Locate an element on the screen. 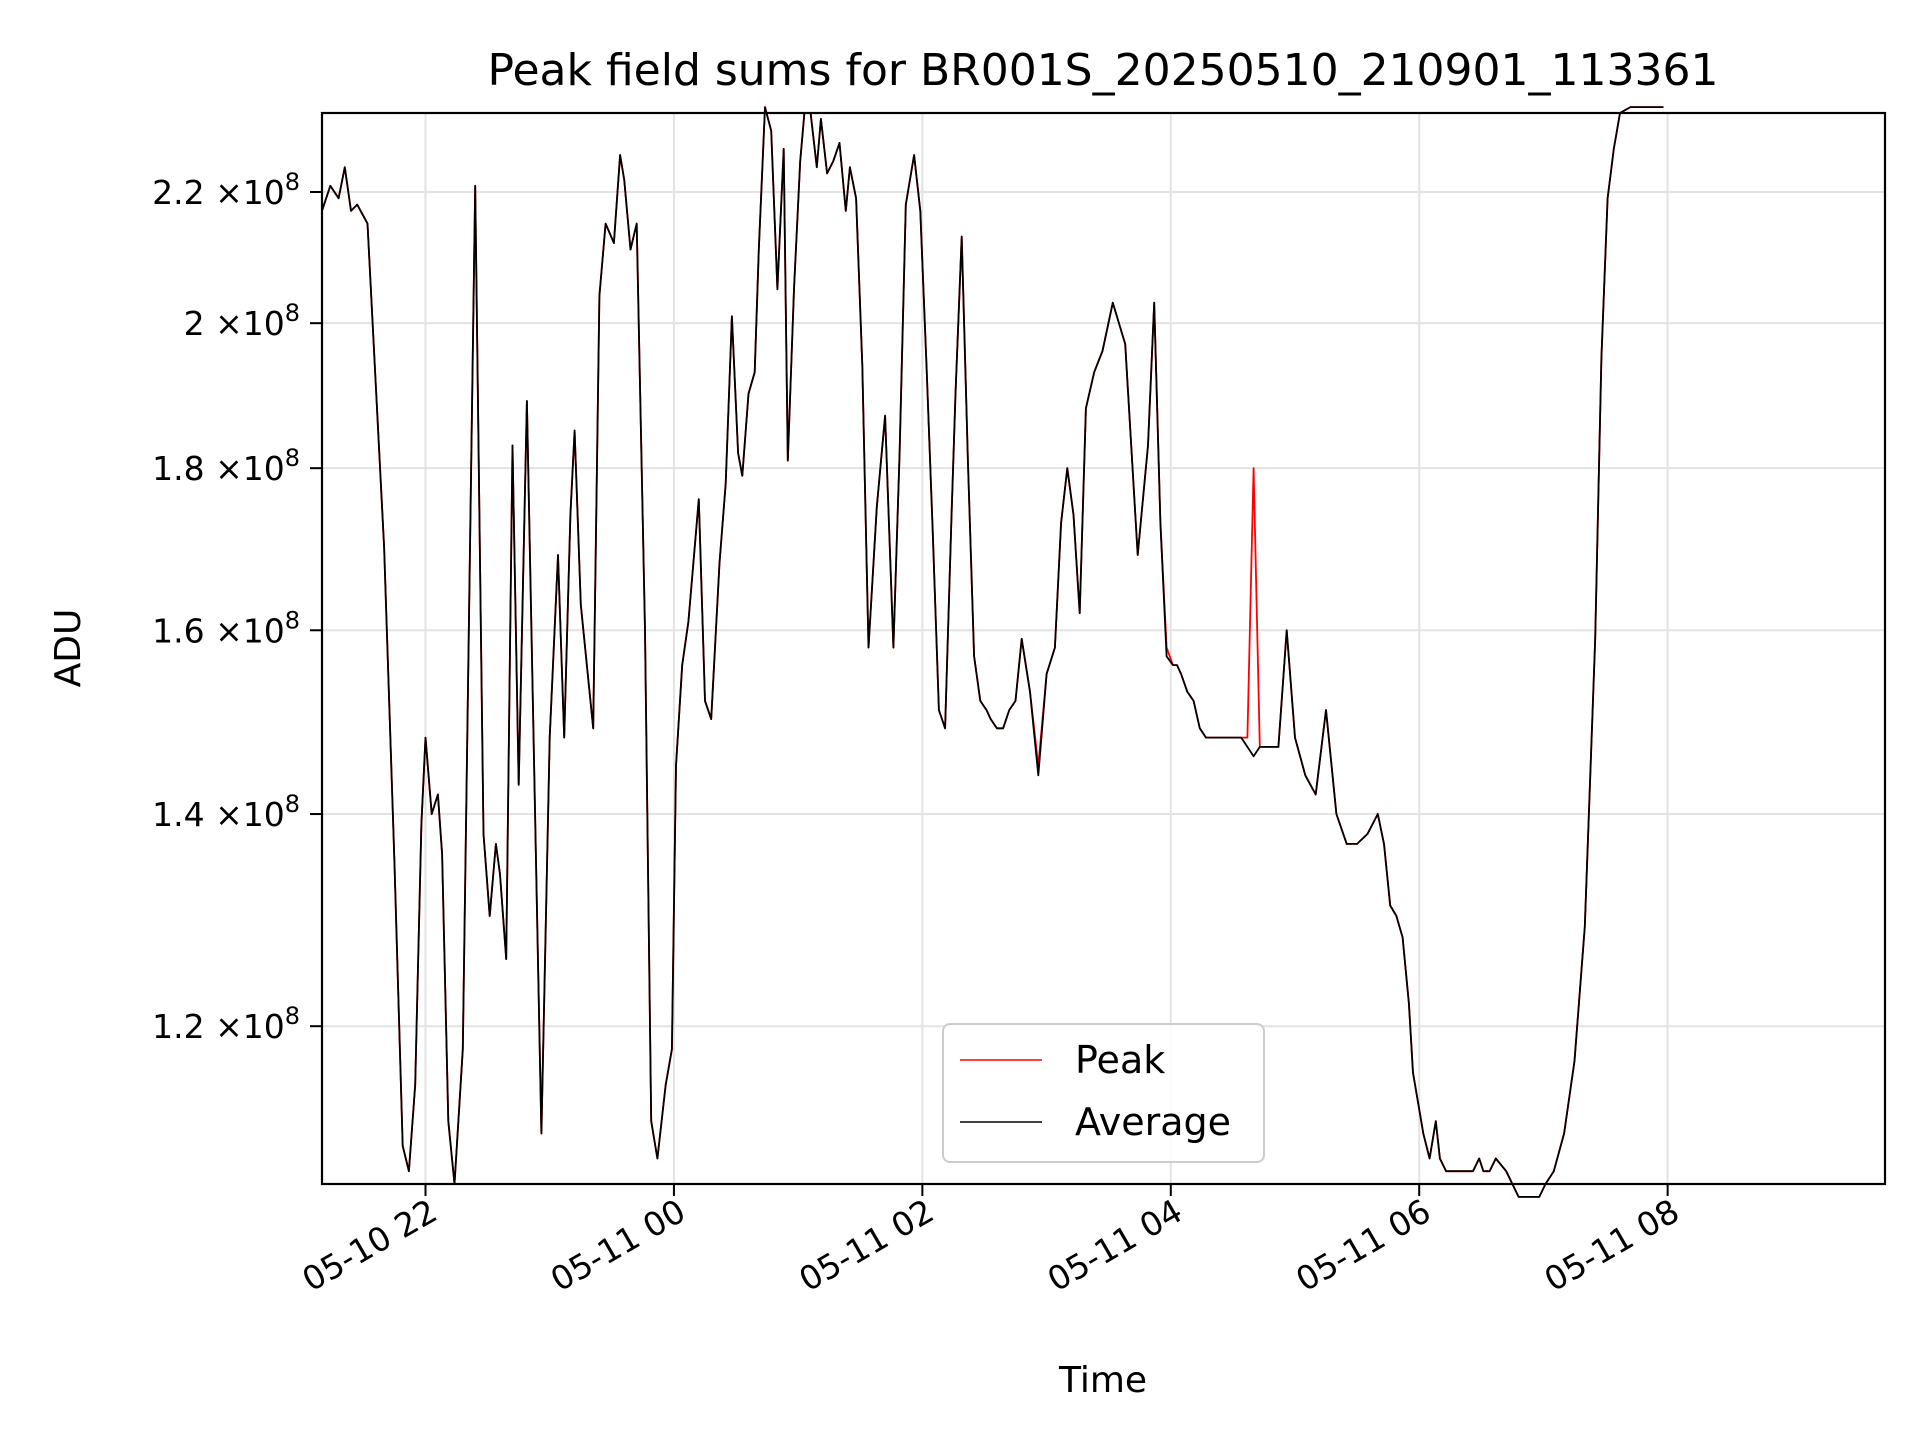 The height and width of the screenshot is (1440, 1920). legend: Peak Average is located at coordinates (1103, 1093).